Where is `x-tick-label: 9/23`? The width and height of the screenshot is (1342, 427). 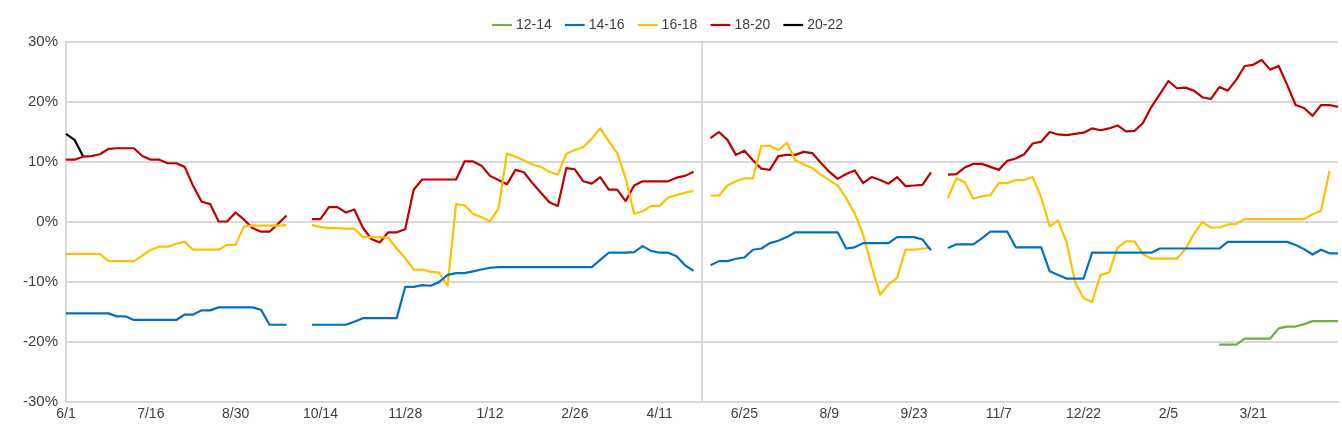
x-tick-label: 9/23 is located at coordinates (914, 413).